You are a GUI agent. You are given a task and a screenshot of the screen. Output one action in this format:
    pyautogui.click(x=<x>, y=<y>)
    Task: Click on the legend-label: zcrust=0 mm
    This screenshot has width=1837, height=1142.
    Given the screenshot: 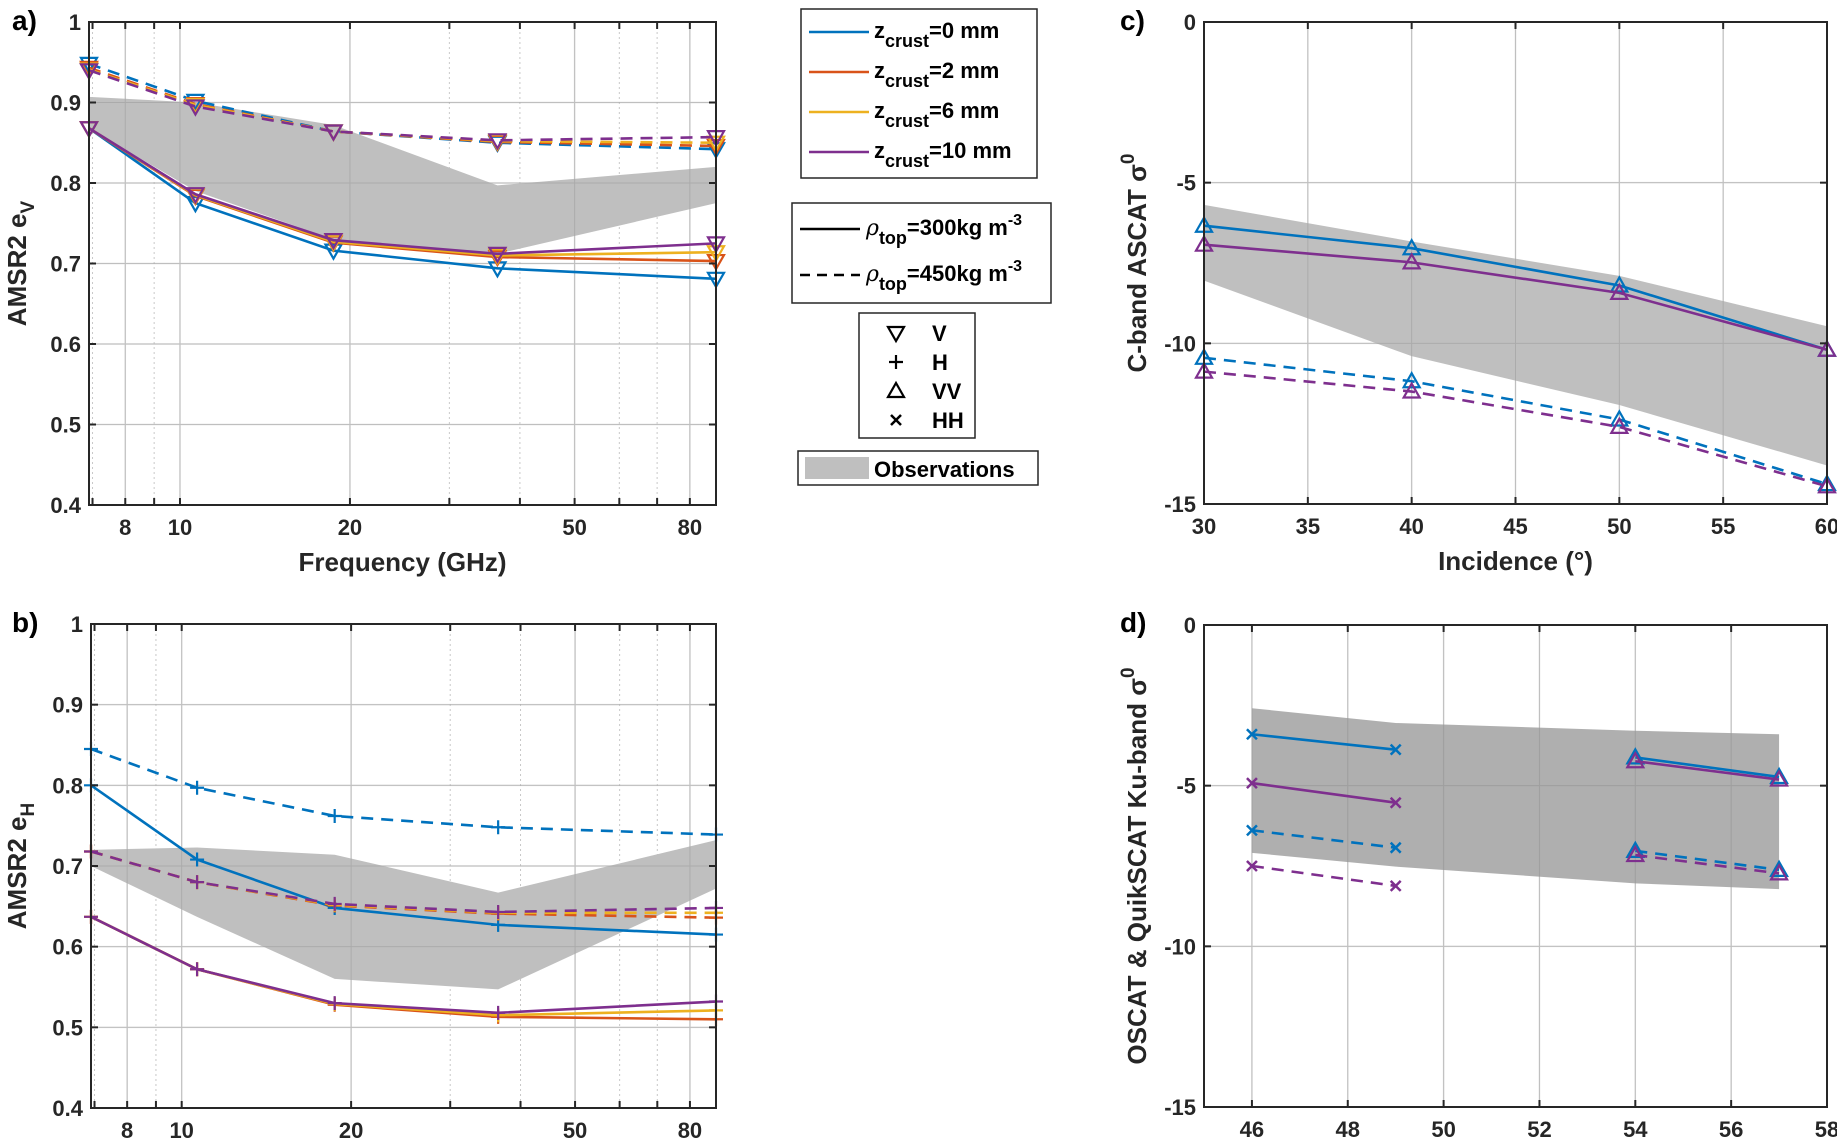 What is the action you would take?
    pyautogui.click(x=936, y=34)
    